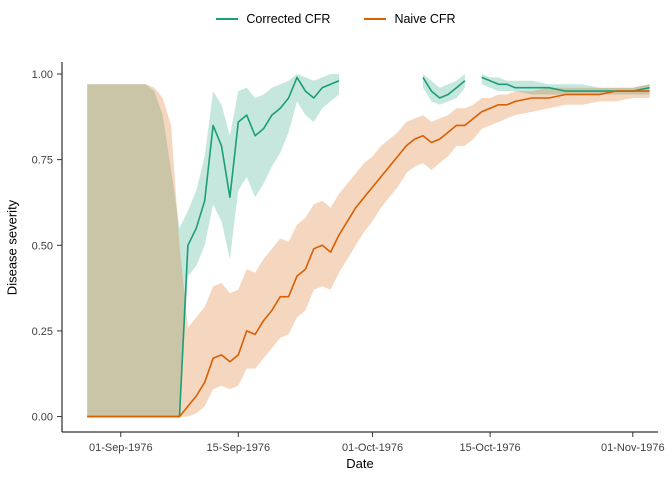 This screenshot has width=672, height=480. I want to click on legend-label-corrected-cfr: Corrected CFR, so click(288, 19).